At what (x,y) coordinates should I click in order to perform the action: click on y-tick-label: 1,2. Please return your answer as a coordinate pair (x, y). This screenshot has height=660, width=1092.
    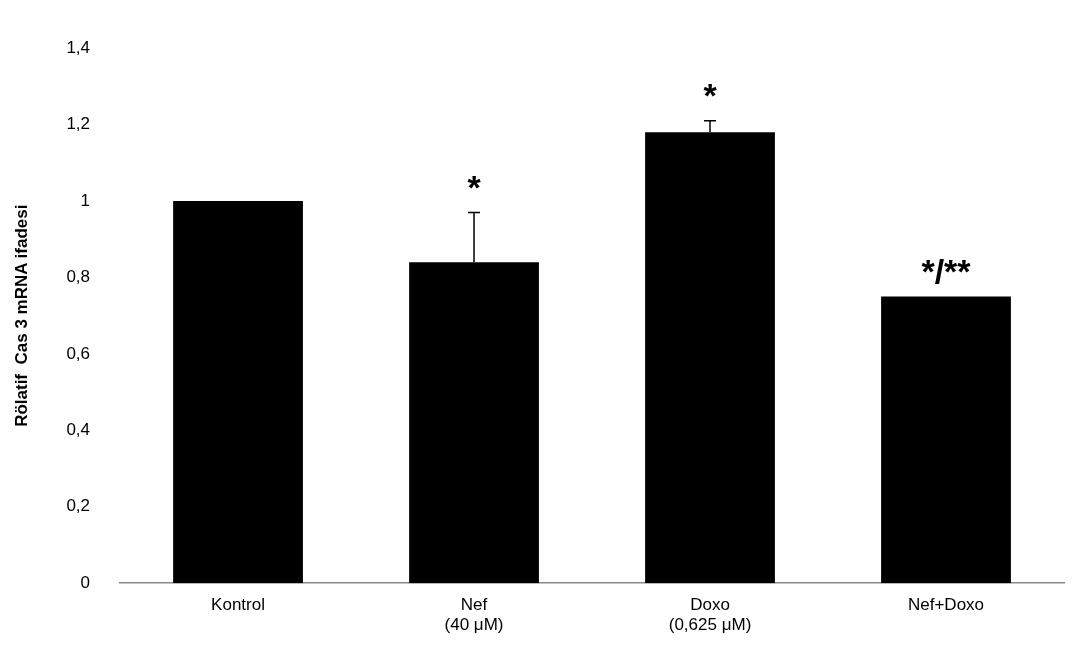
    Looking at the image, I should click on (78, 124).